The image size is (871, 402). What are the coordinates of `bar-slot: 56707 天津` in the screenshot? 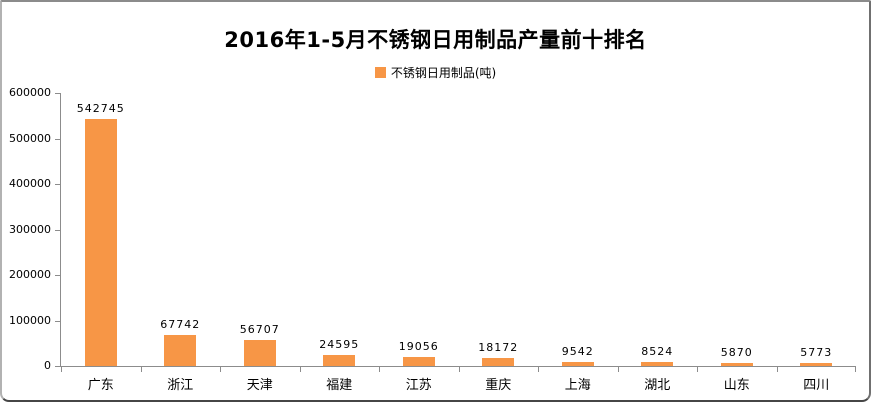 It's located at (260, 243).